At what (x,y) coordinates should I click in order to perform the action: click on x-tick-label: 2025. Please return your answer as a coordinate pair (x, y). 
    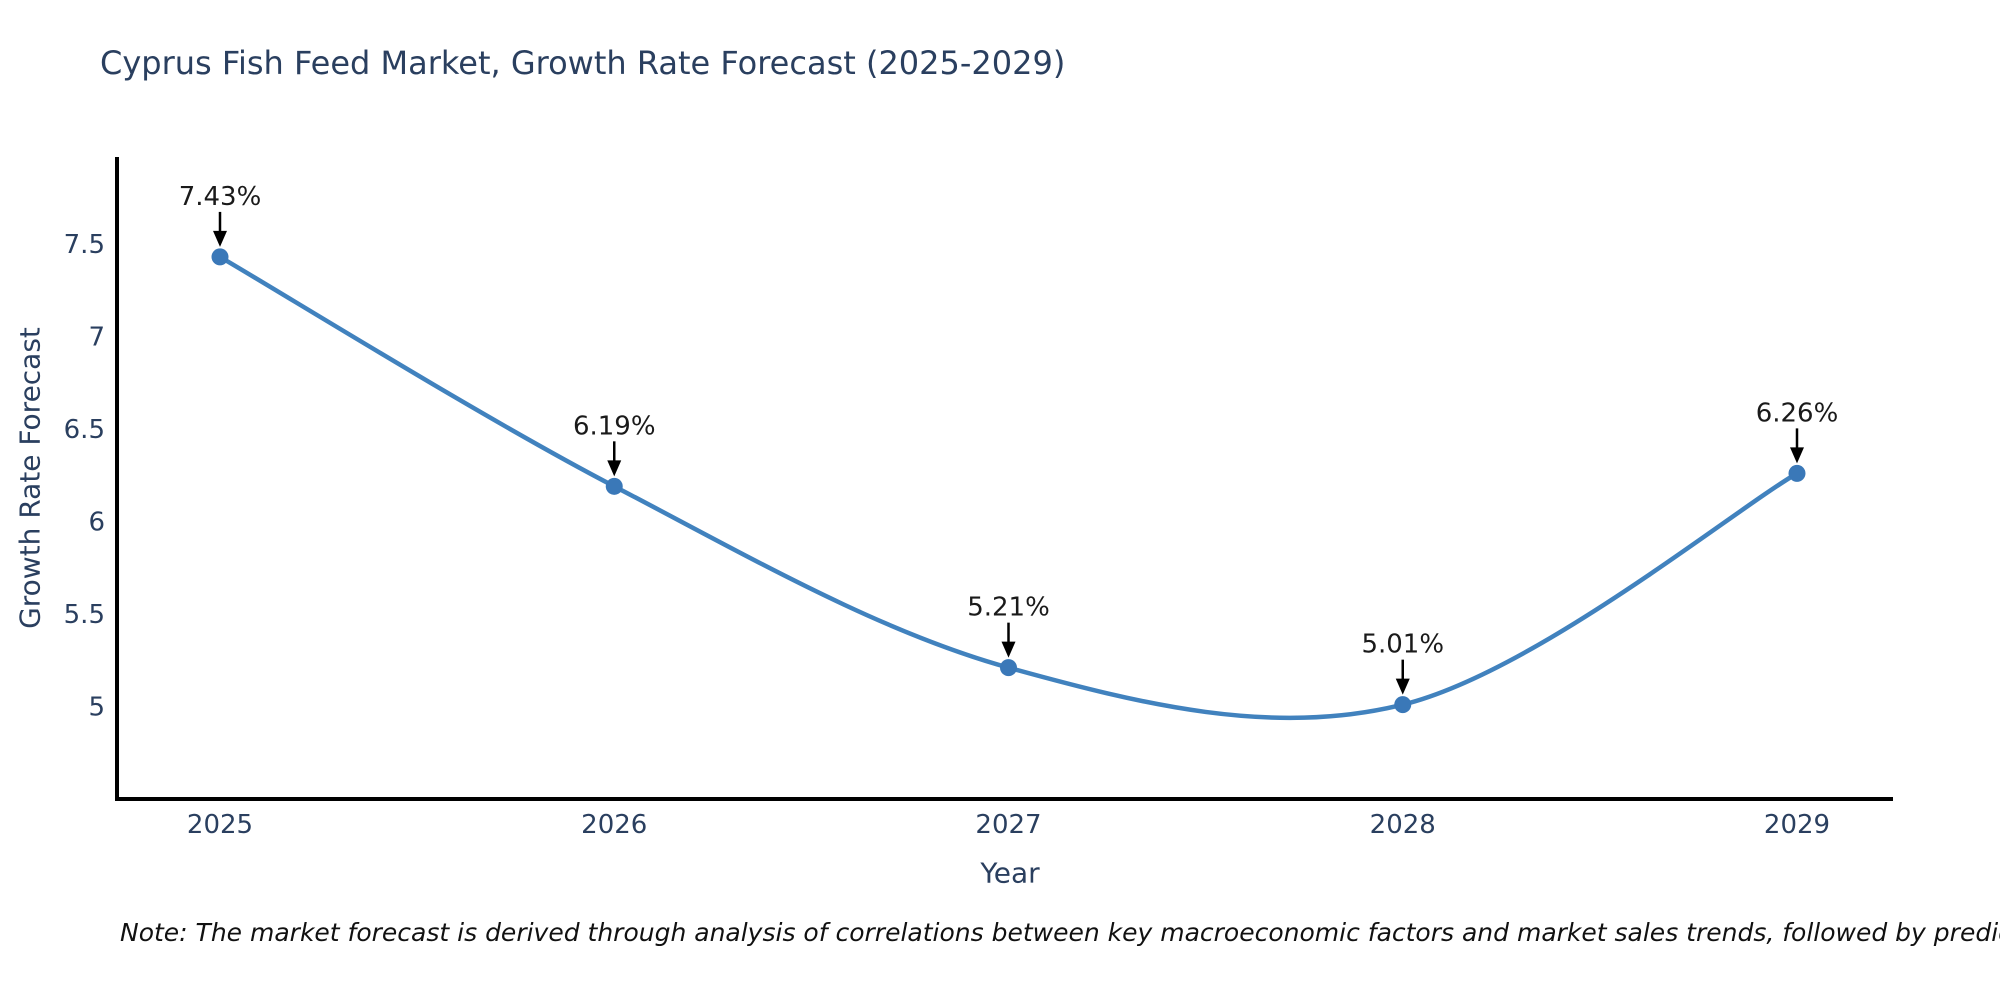
    Looking at the image, I should click on (220, 825).